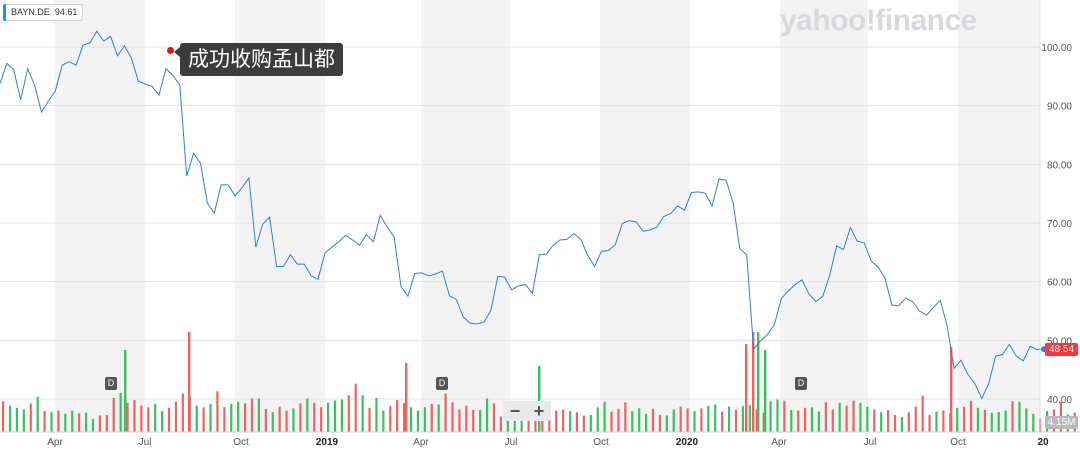 The width and height of the screenshot is (1080, 458). I want to click on x-tick-label: 2020, so click(687, 442).